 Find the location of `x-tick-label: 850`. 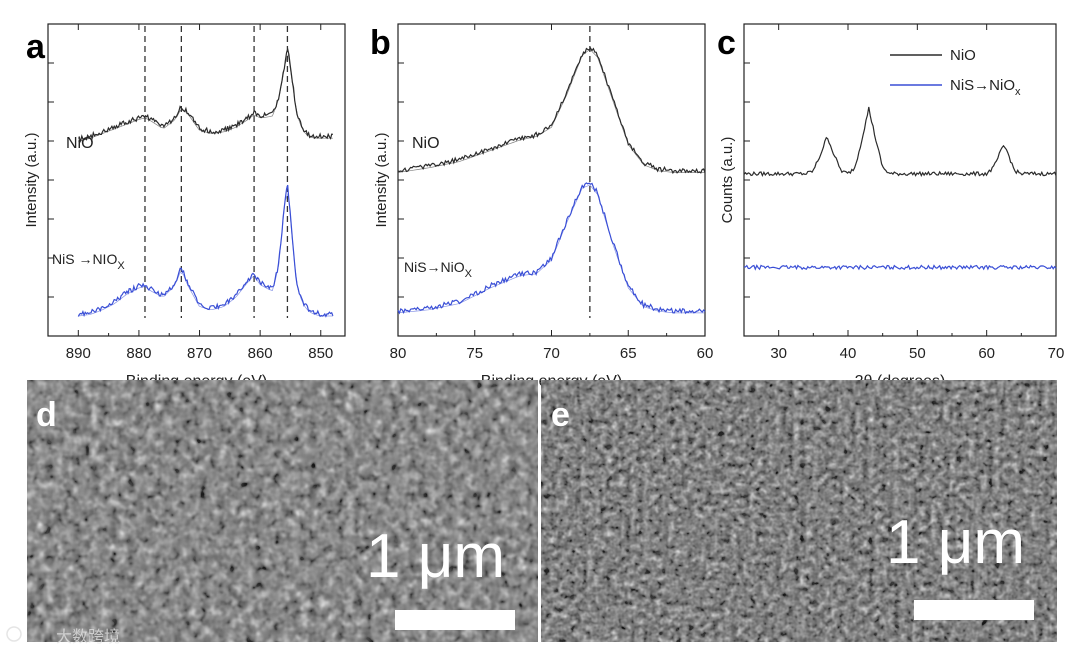

x-tick-label: 850 is located at coordinates (320, 353).